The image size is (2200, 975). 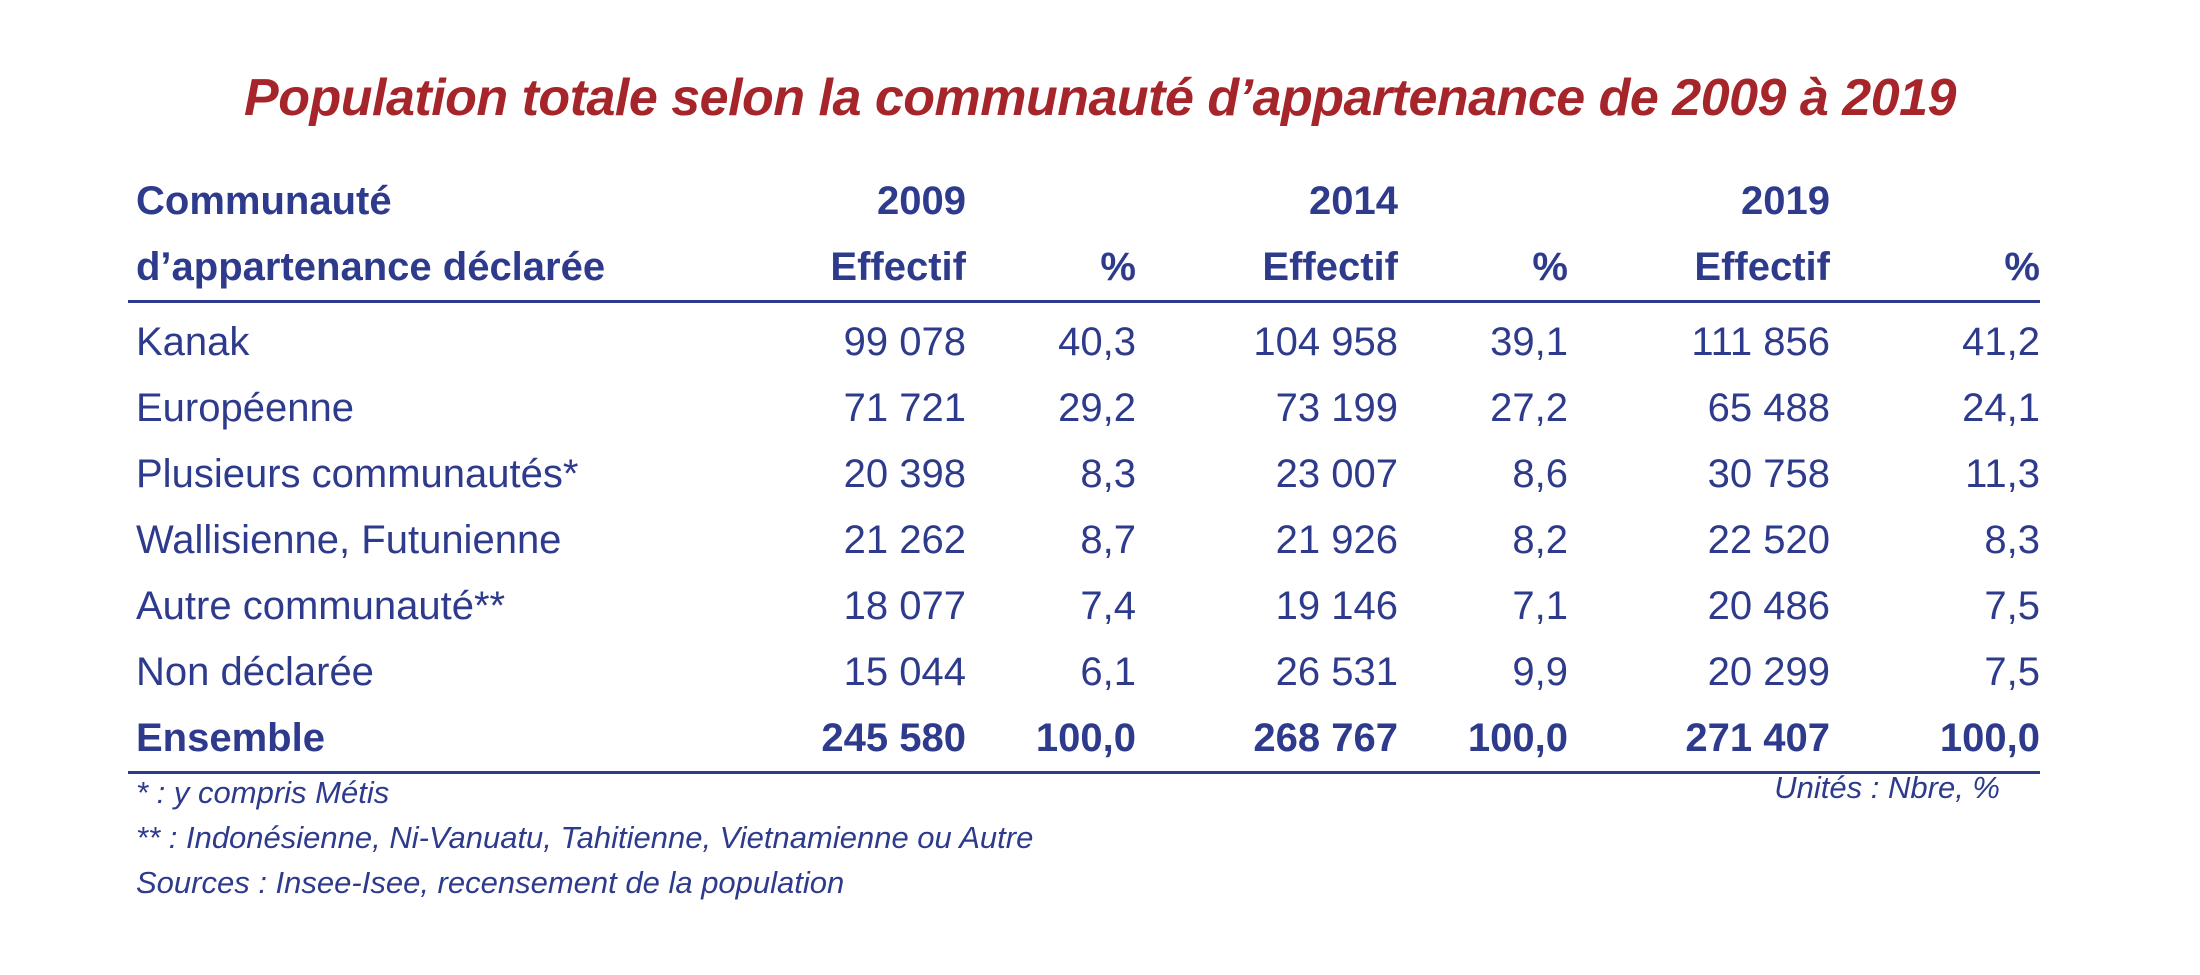 What do you see at coordinates (1336, 605) in the screenshot?
I see `cell: 19 146` at bounding box center [1336, 605].